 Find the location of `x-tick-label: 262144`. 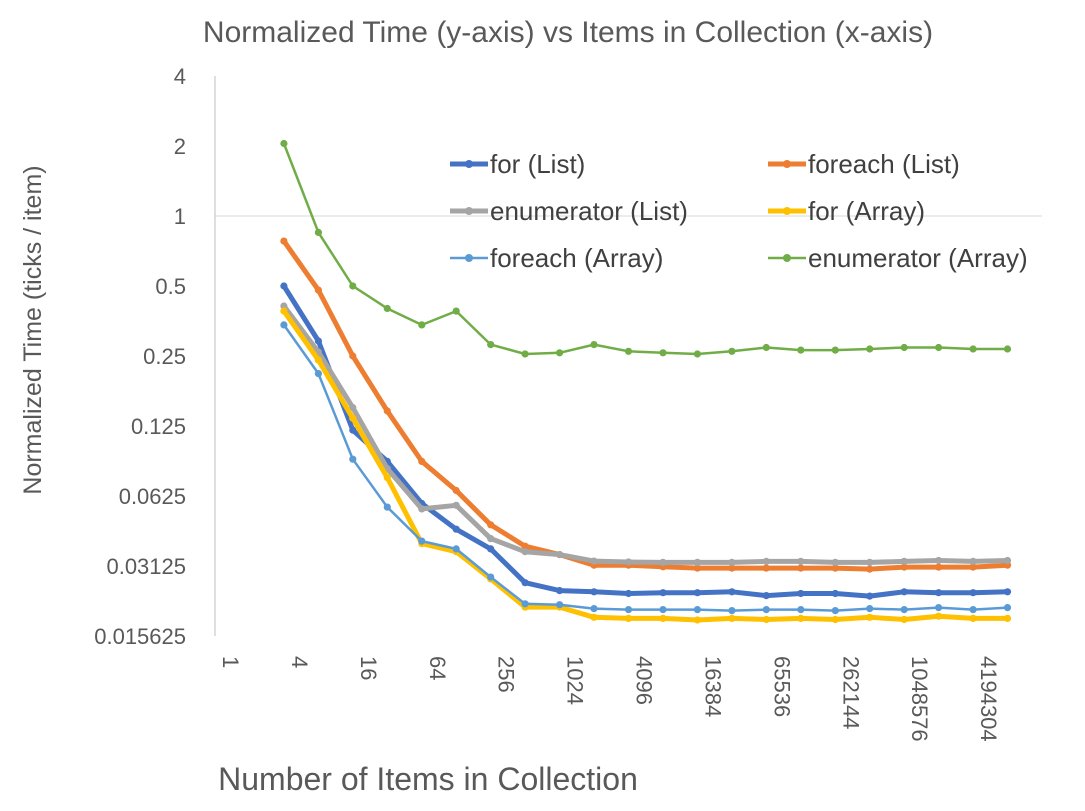

x-tick-label: 262144 is located at coordinates (850, 692).